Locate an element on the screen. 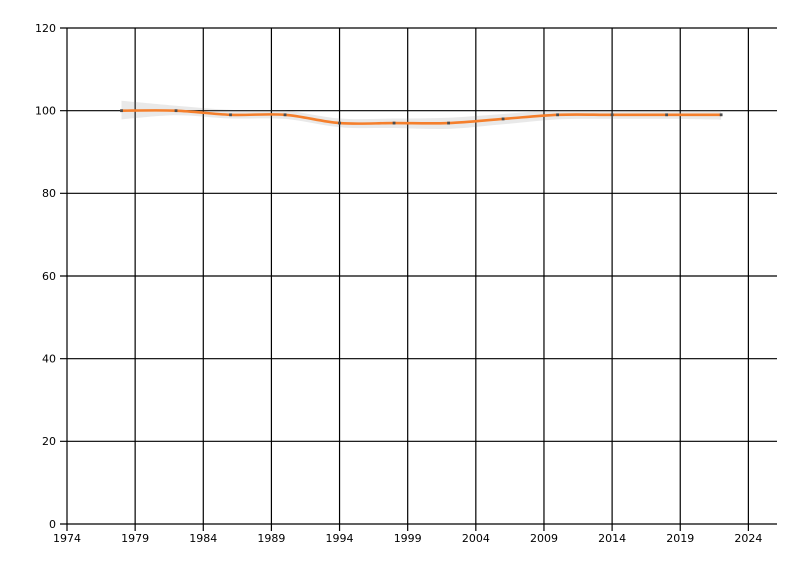 The width and height of the screenshot is (800, 576). y-axis-tick-label: 100 is located at coordinates (45, 110).